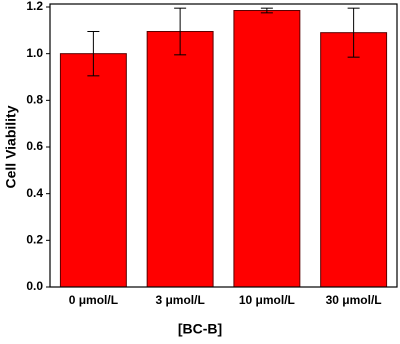  Describe the element at coordinates (34, 6) in the screenshot. I see `y-tick-label: 1.2` at that location.